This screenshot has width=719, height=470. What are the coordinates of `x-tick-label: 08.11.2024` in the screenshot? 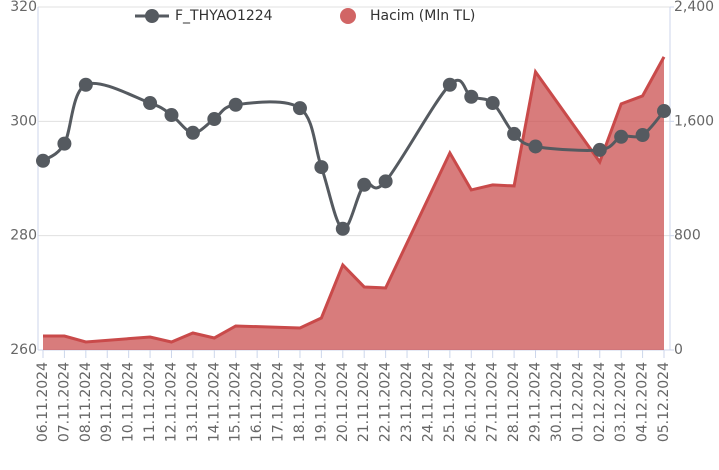 It's located at (86, 402).